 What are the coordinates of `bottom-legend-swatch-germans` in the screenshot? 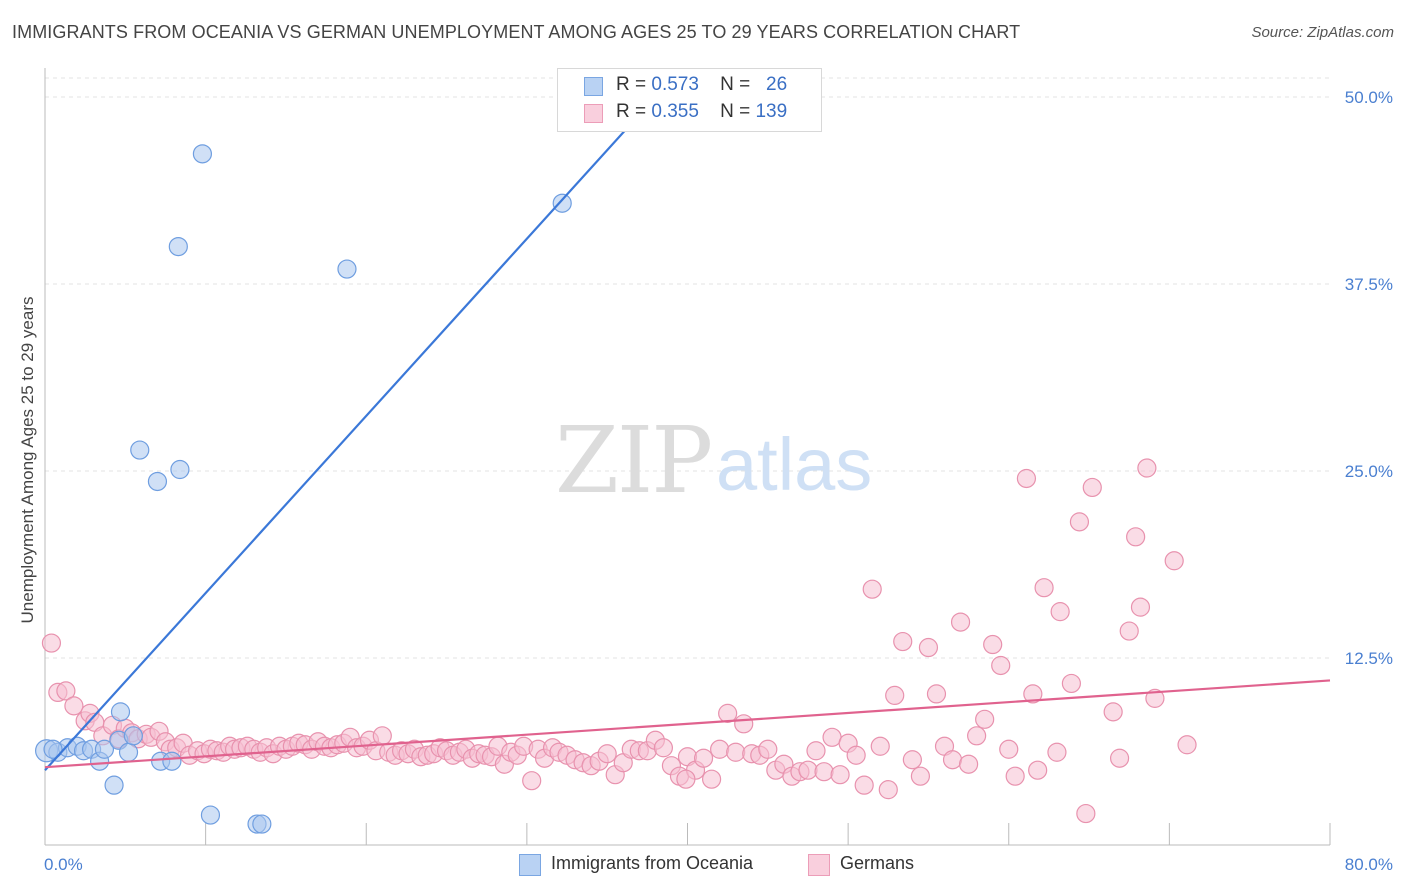 It's located at (819, 865).